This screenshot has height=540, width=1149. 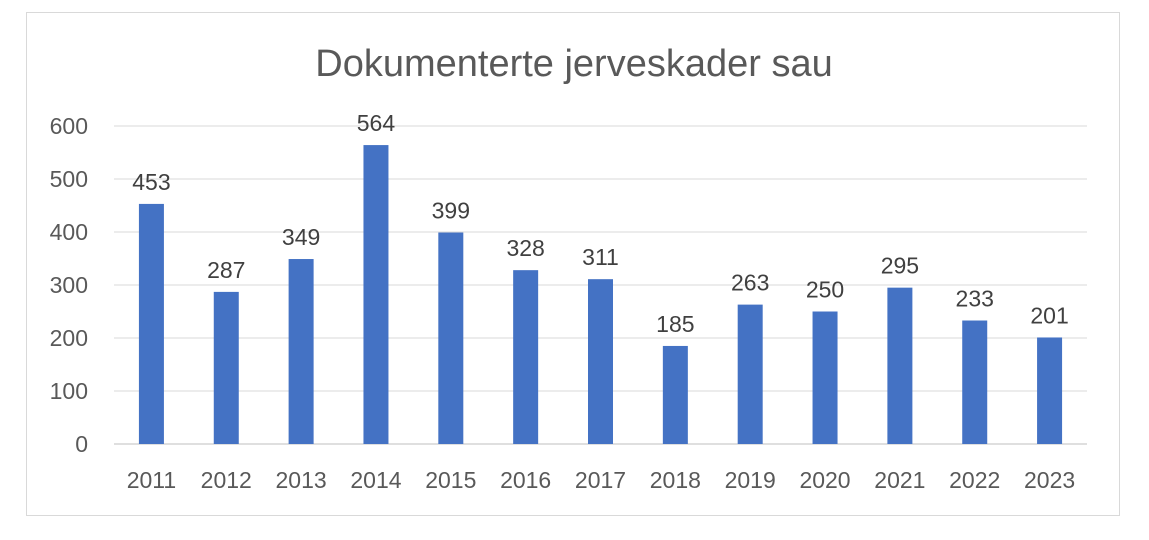 What do you see at coordinates (900, 266) in the screenshot?
I see `data-label: 295` at bounding box center [900, 266].